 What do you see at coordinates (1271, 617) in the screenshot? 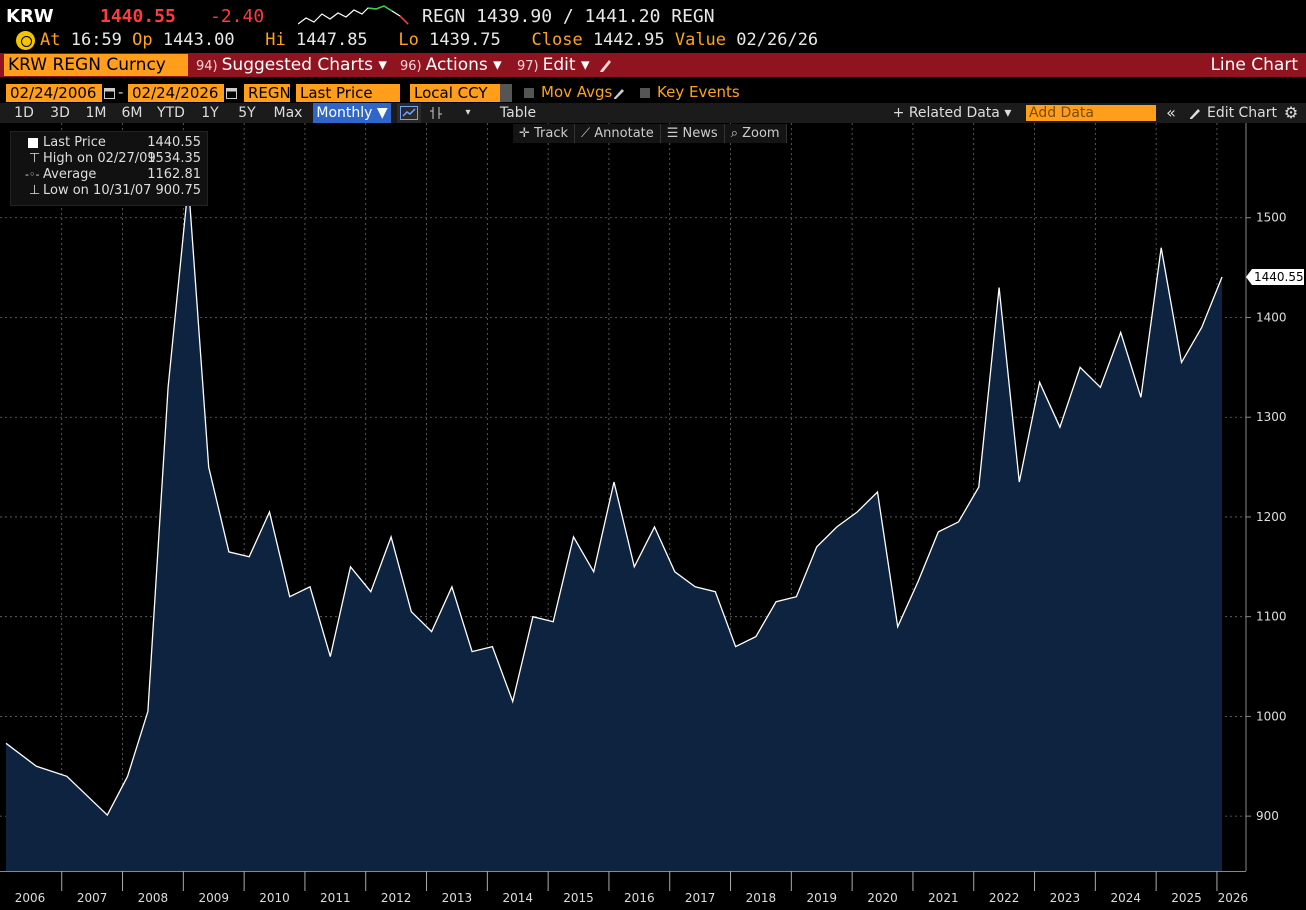
I see `y-tick-label: 1100` at bounding box center [1271, 617].